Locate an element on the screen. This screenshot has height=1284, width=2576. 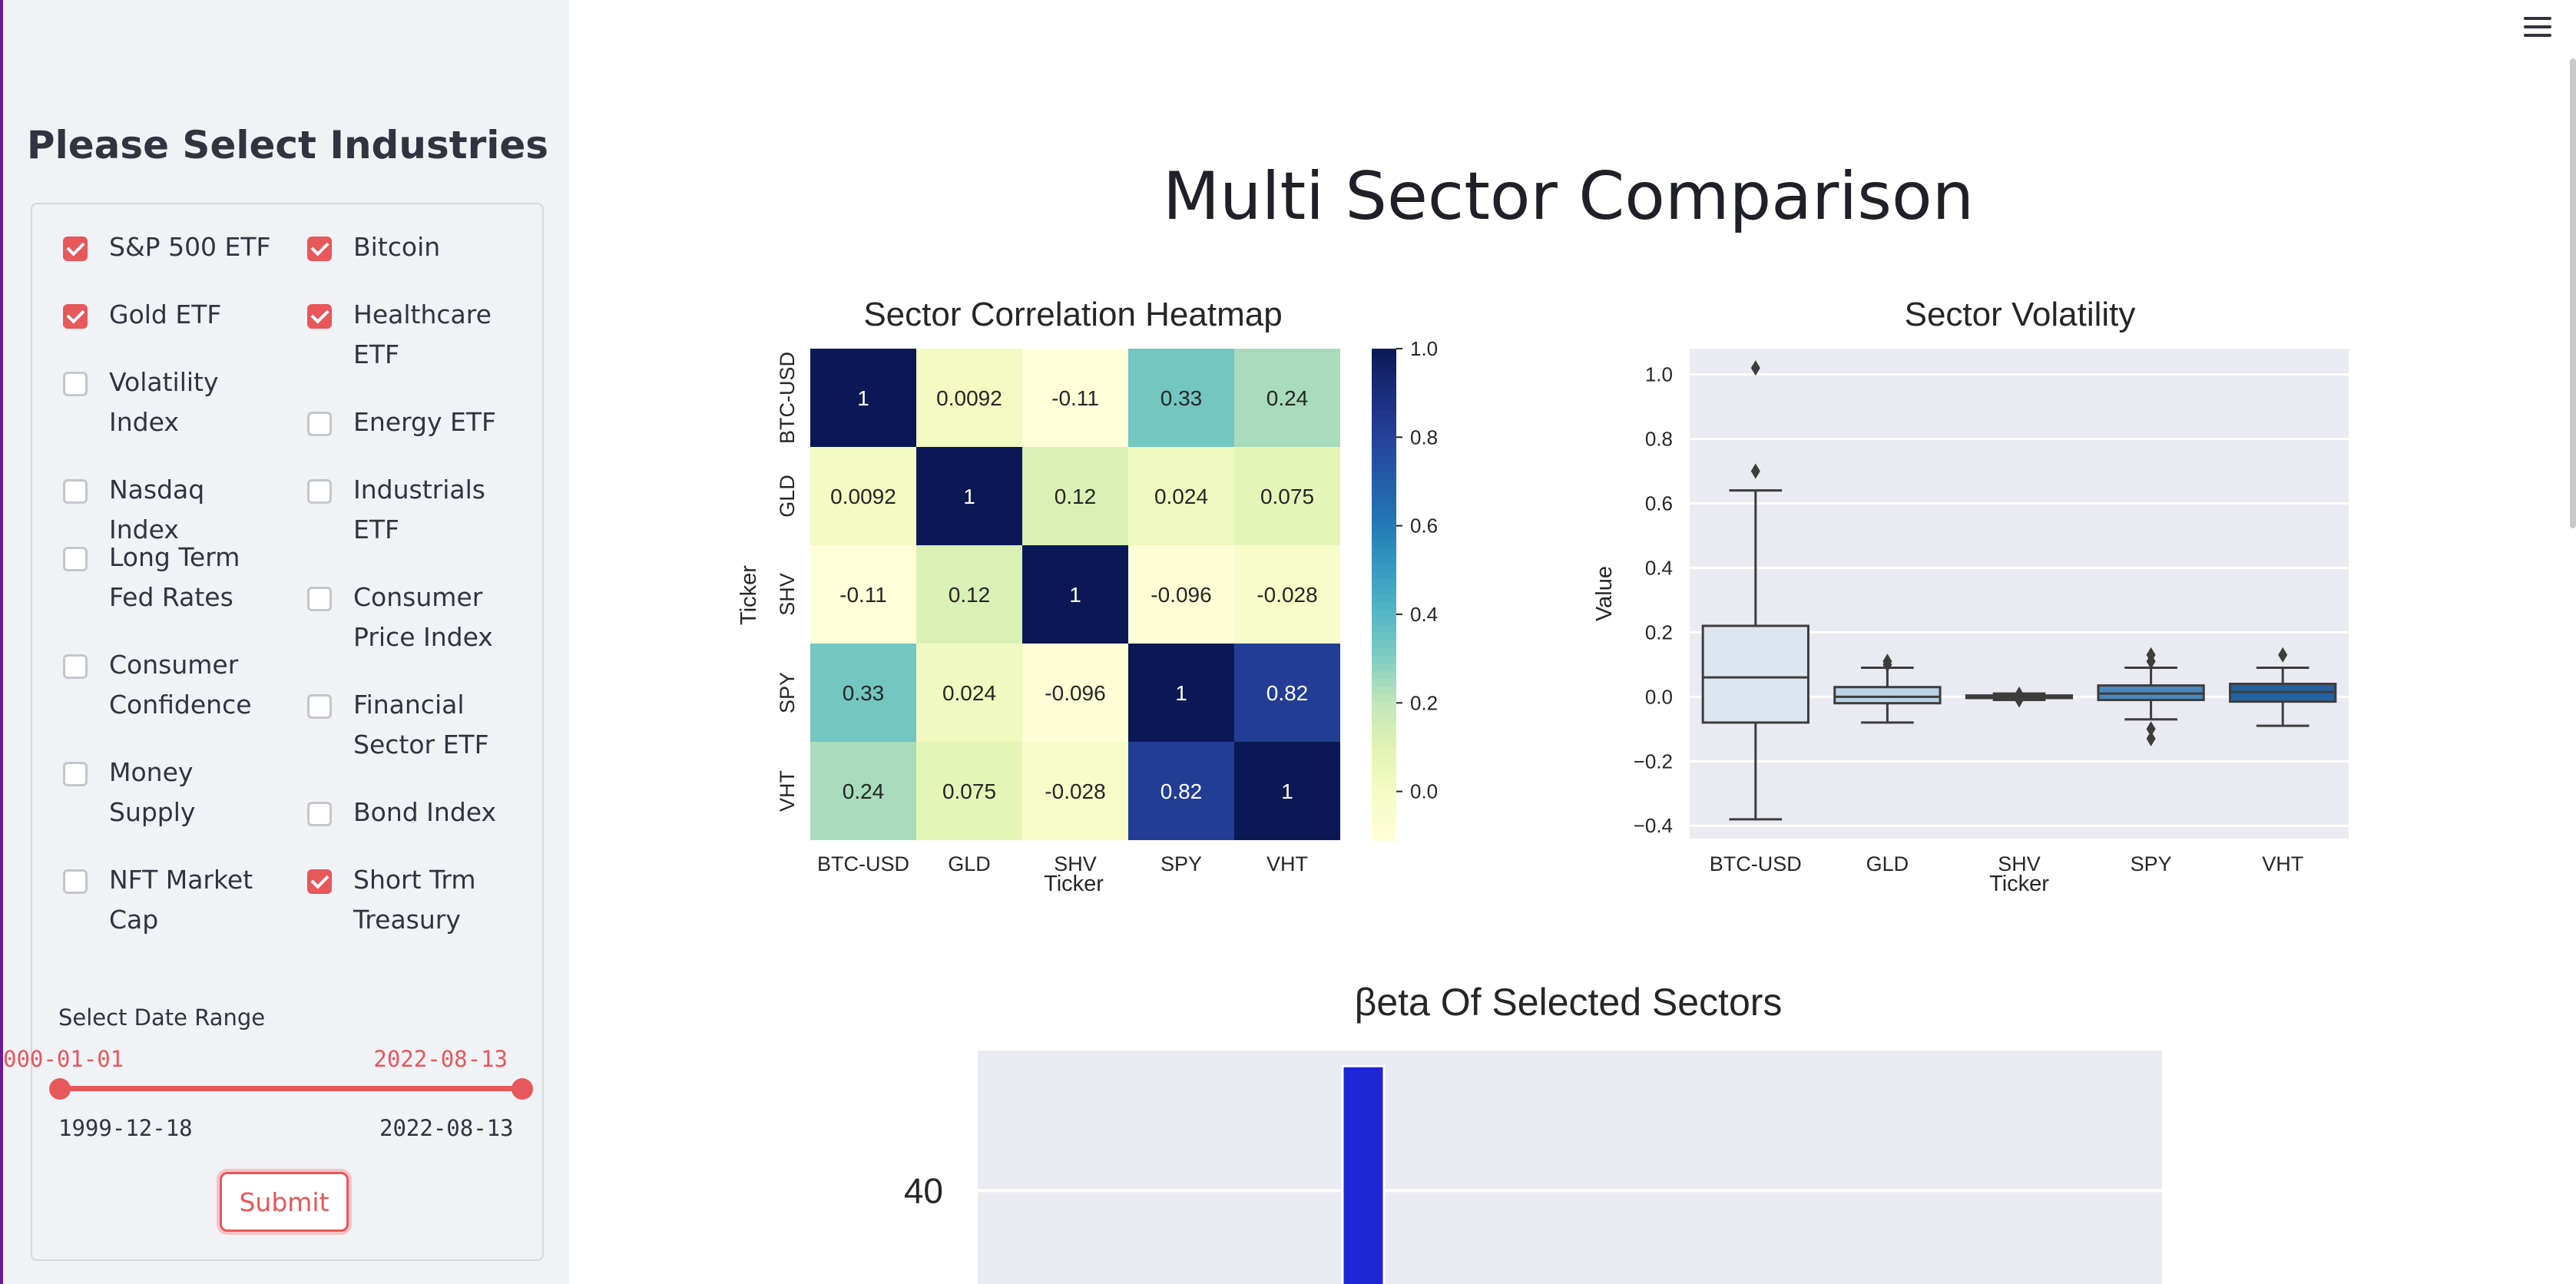
checkbox-consumer-confidence: Consumer Confidence is located at coordinates (170, 687).